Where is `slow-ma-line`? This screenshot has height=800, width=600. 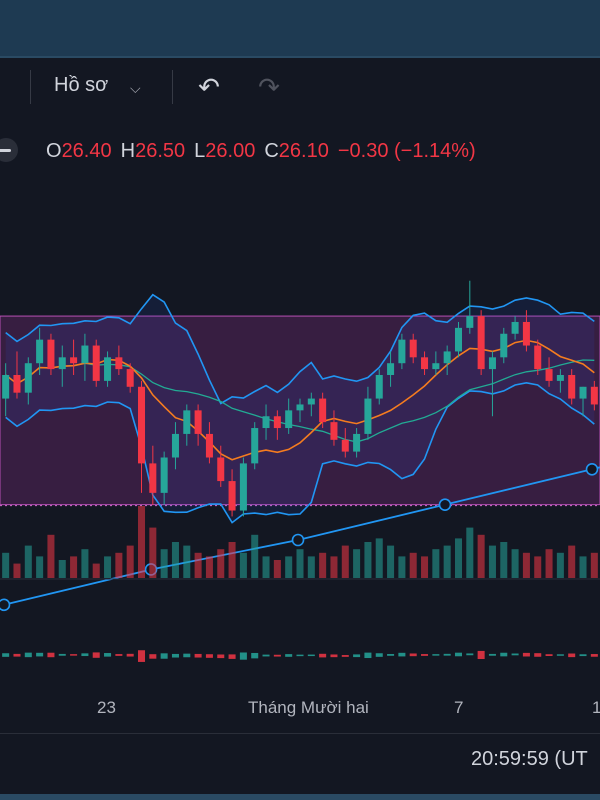 slow-ma-line is located at coordinates (300, 401).